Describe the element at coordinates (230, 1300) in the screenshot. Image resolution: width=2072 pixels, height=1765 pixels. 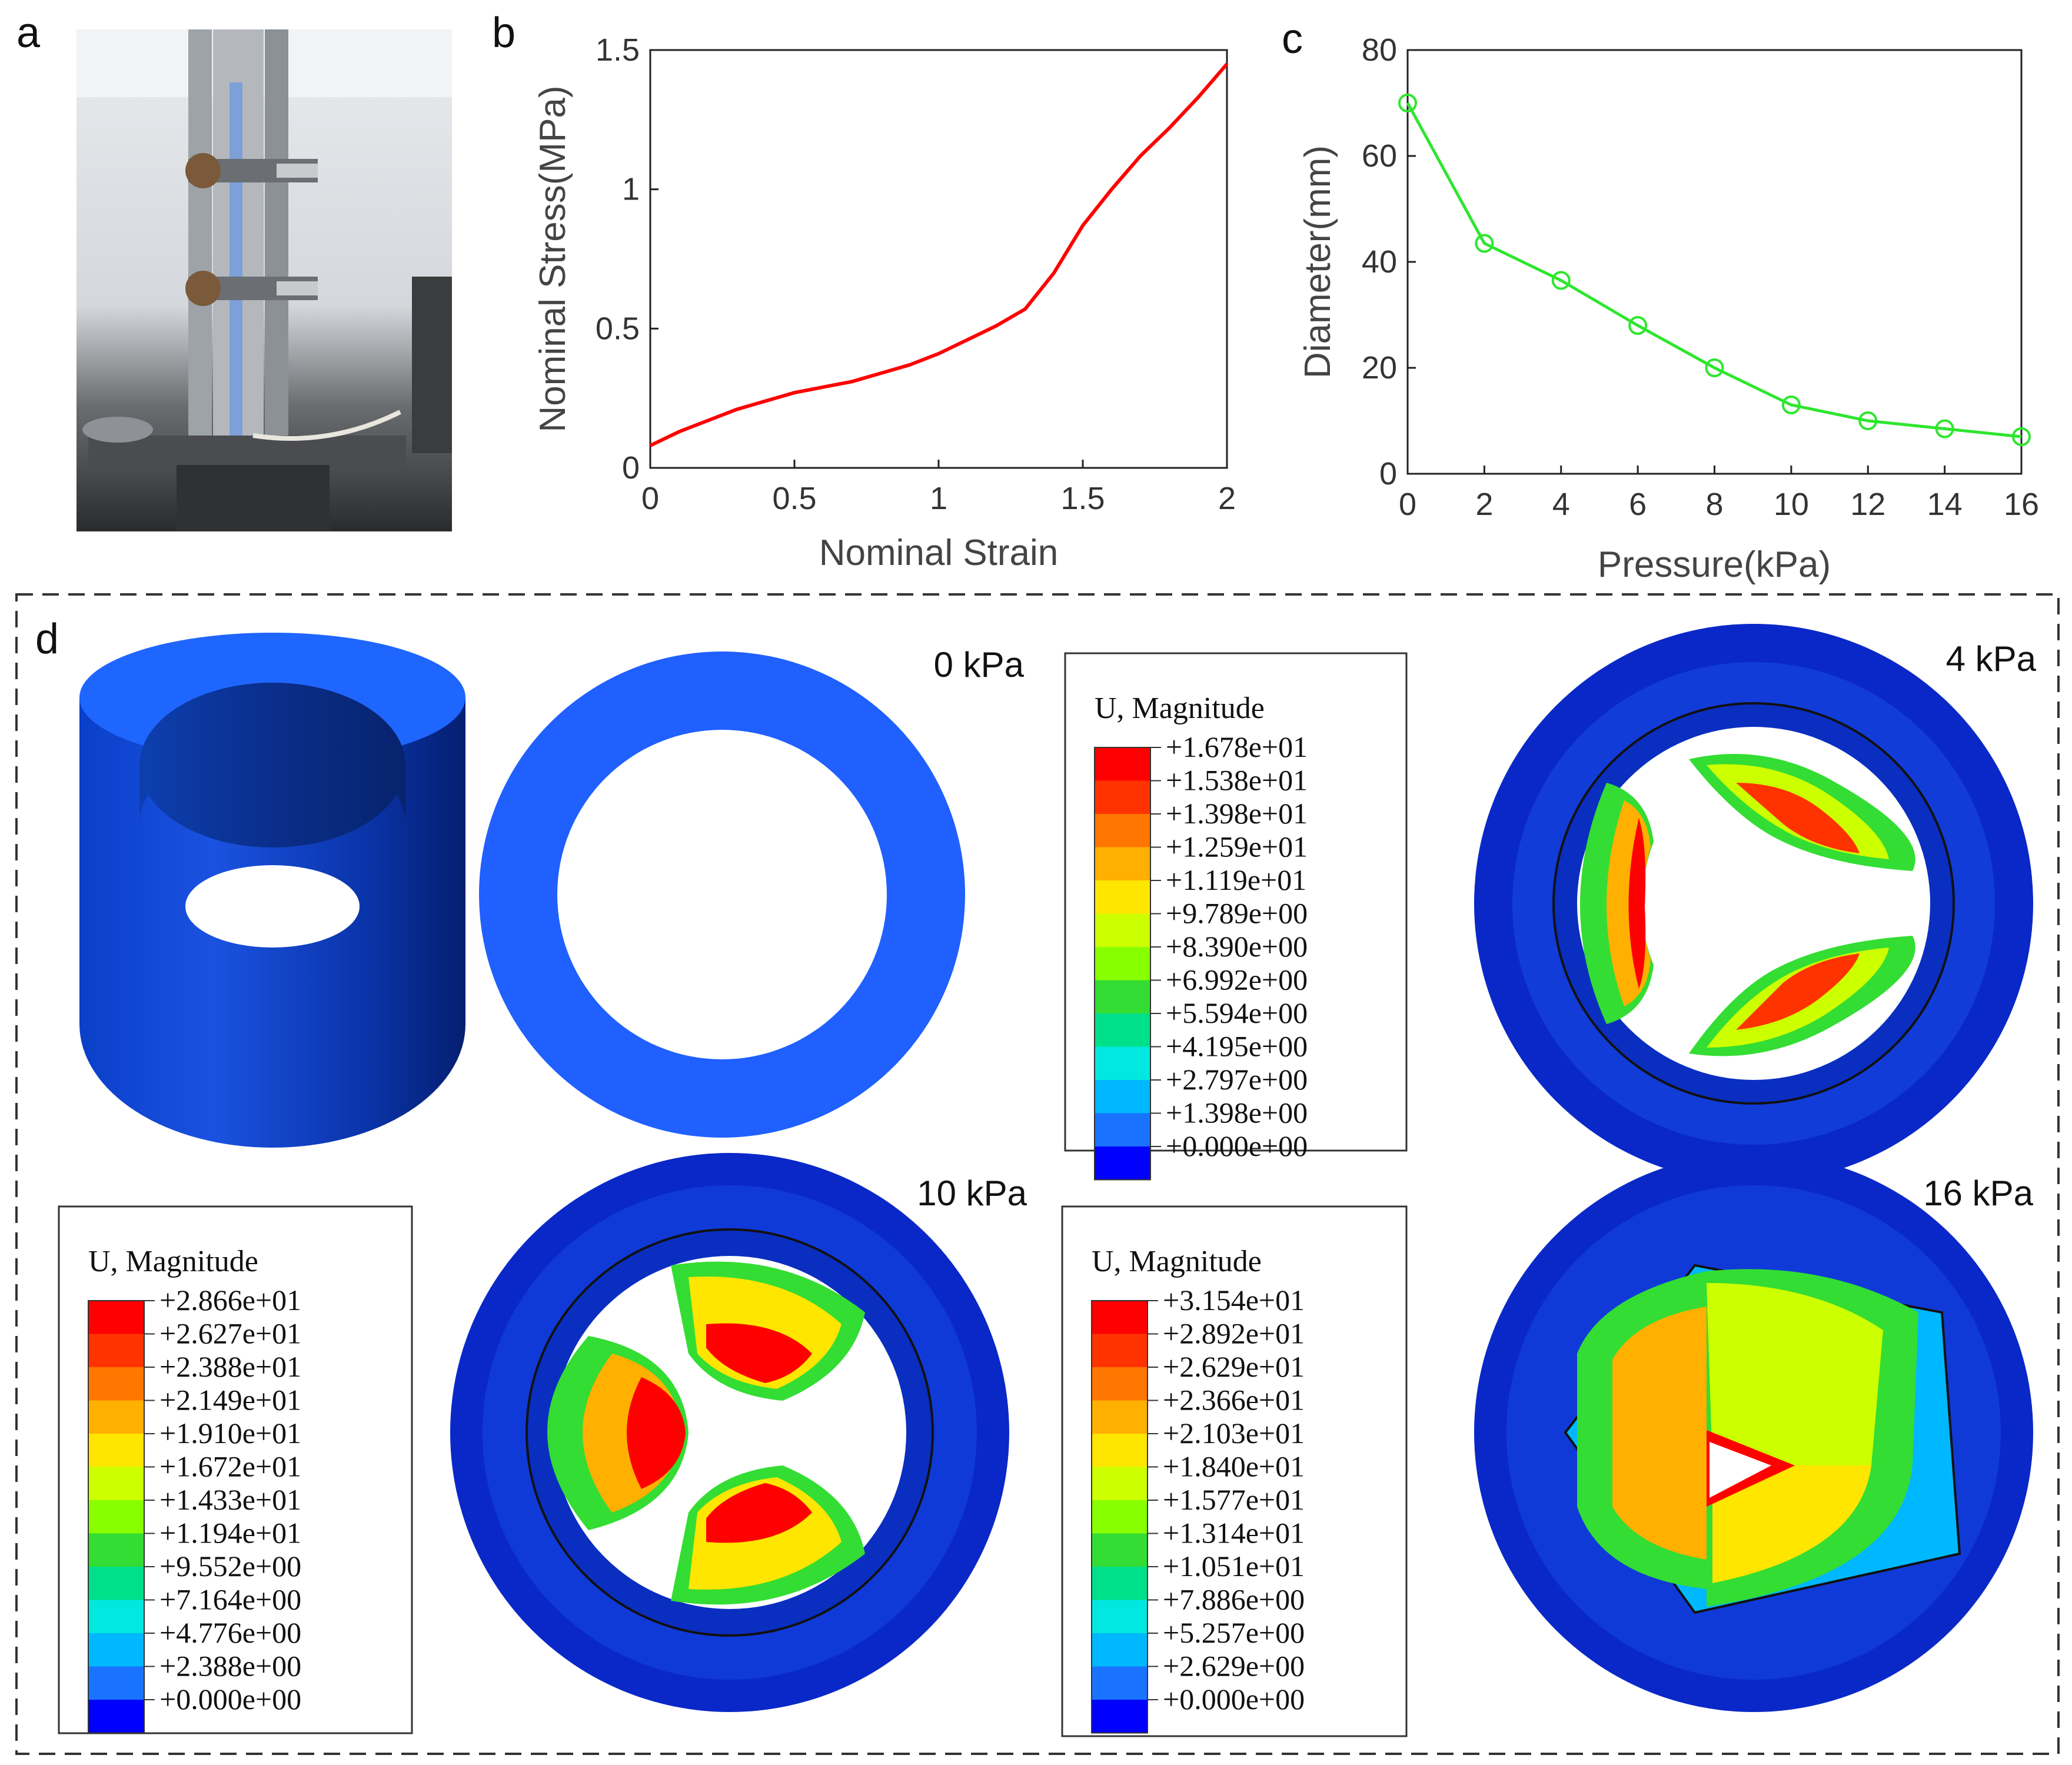
I see `legend-value: +2.866e+01` at that location.